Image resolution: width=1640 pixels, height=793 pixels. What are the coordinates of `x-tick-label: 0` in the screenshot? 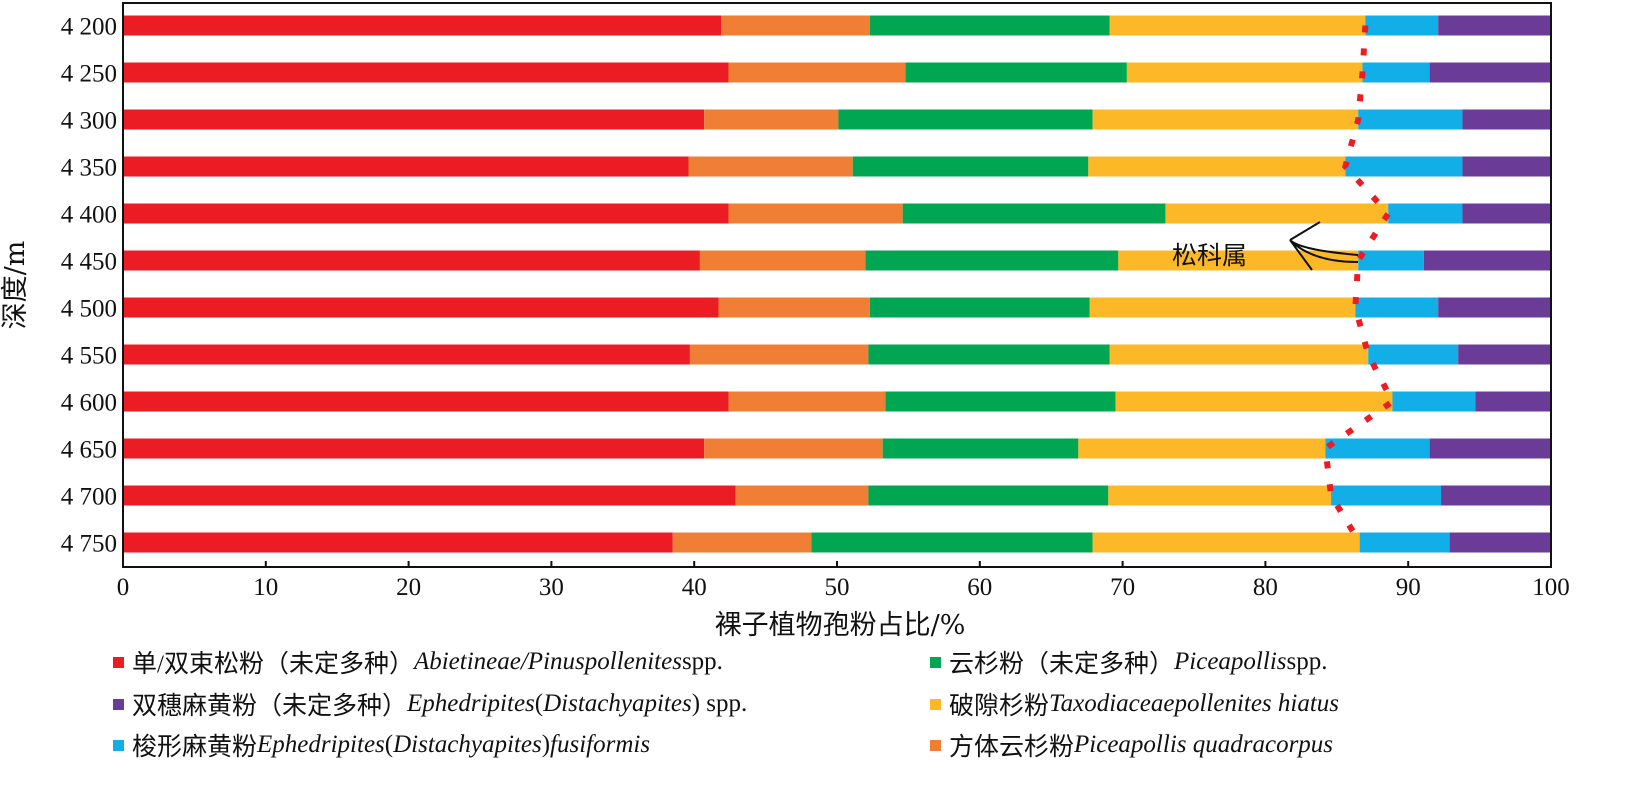 It's located at (123, 587).